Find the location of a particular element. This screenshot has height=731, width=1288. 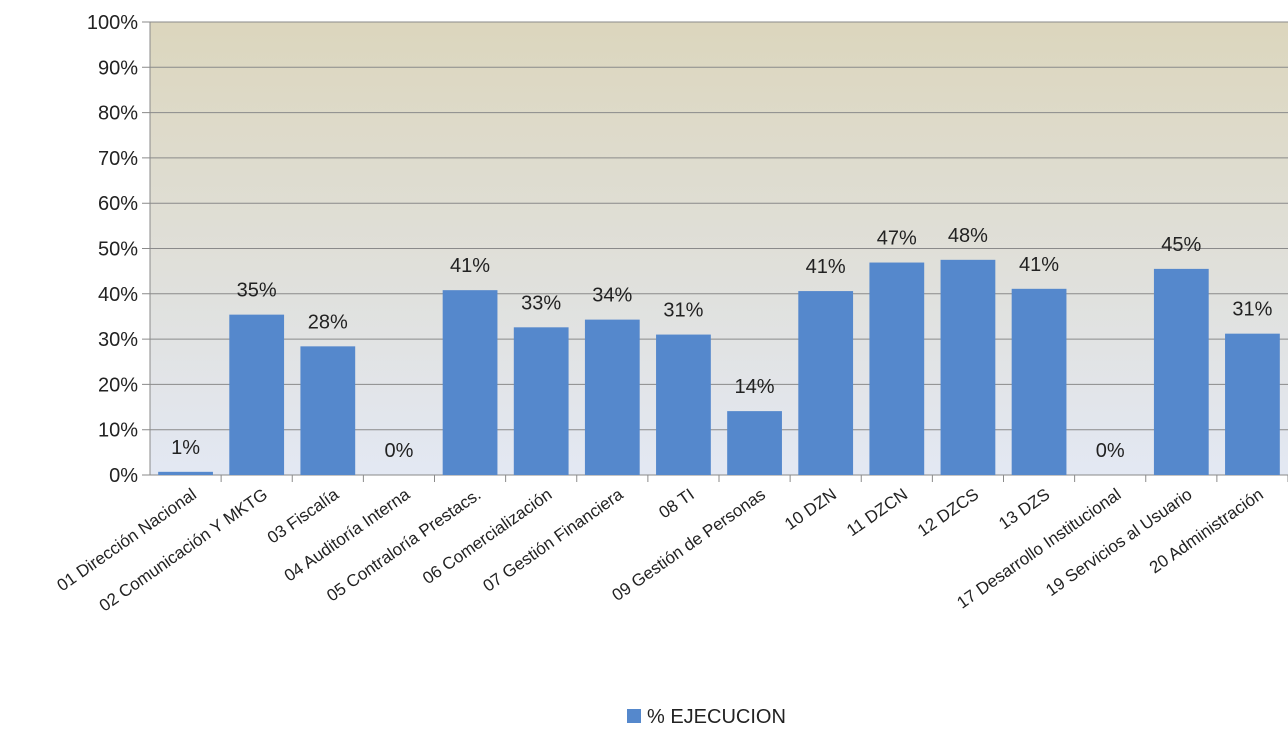

y-tick-label: 90% is located at coordinates (118, 68).